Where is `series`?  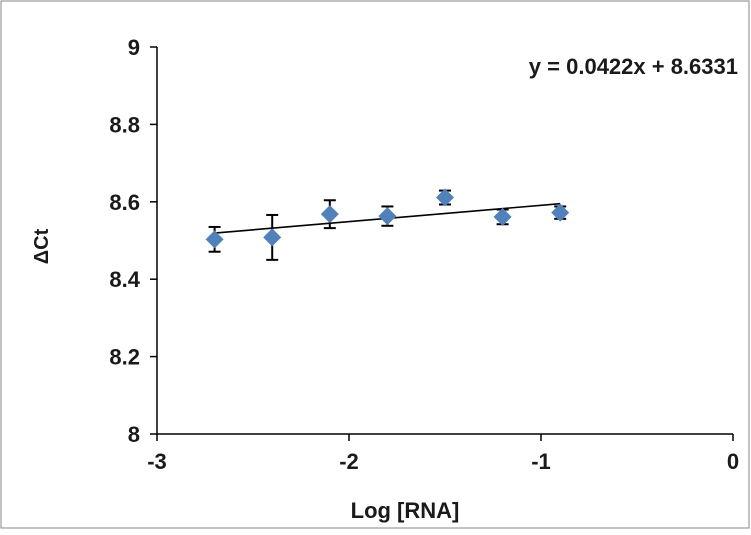
series is located at coordinates (387, 224).